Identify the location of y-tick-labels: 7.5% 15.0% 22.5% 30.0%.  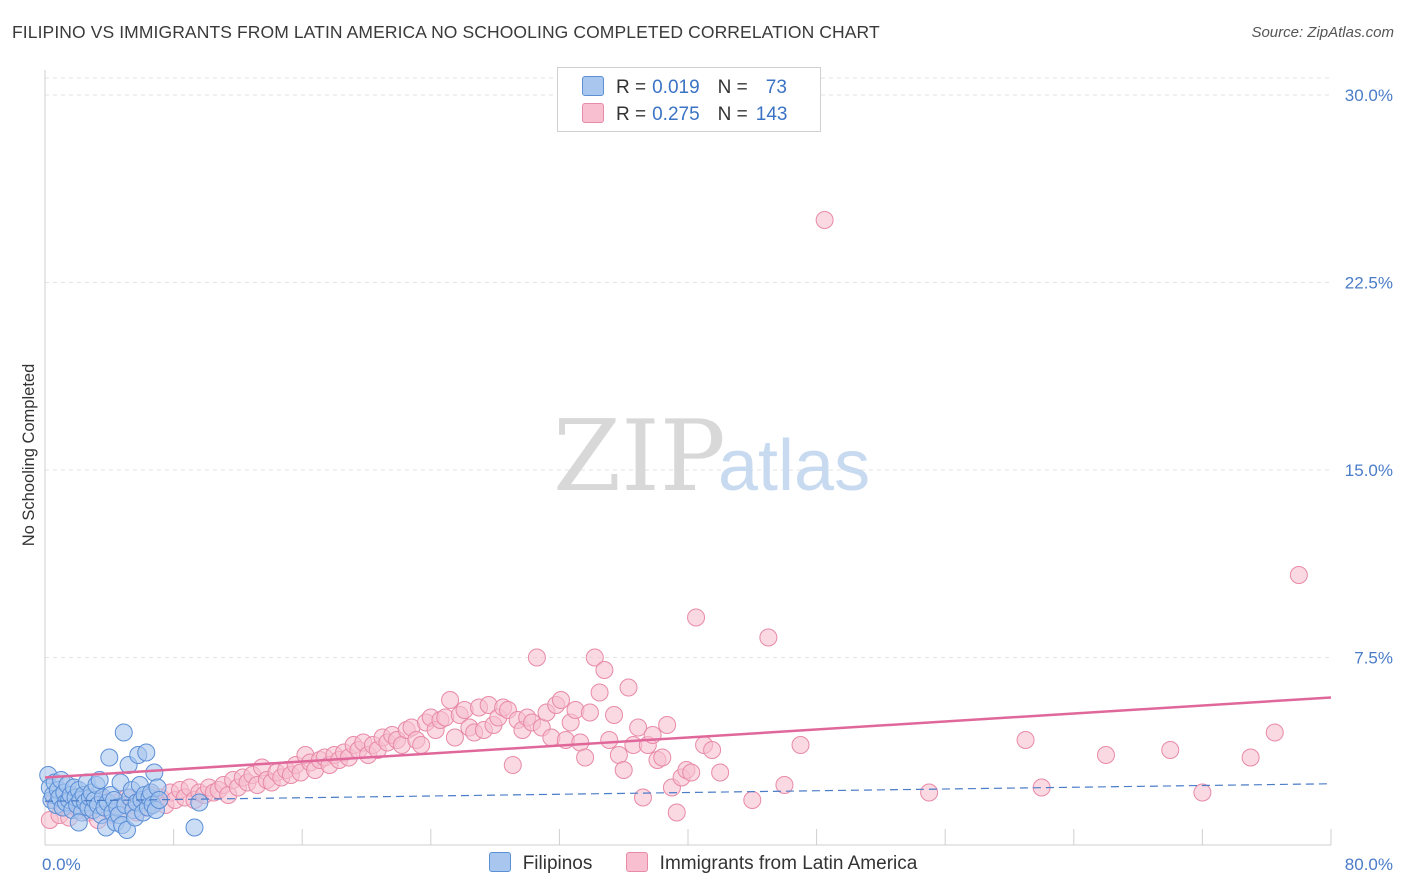
(1369, 377).